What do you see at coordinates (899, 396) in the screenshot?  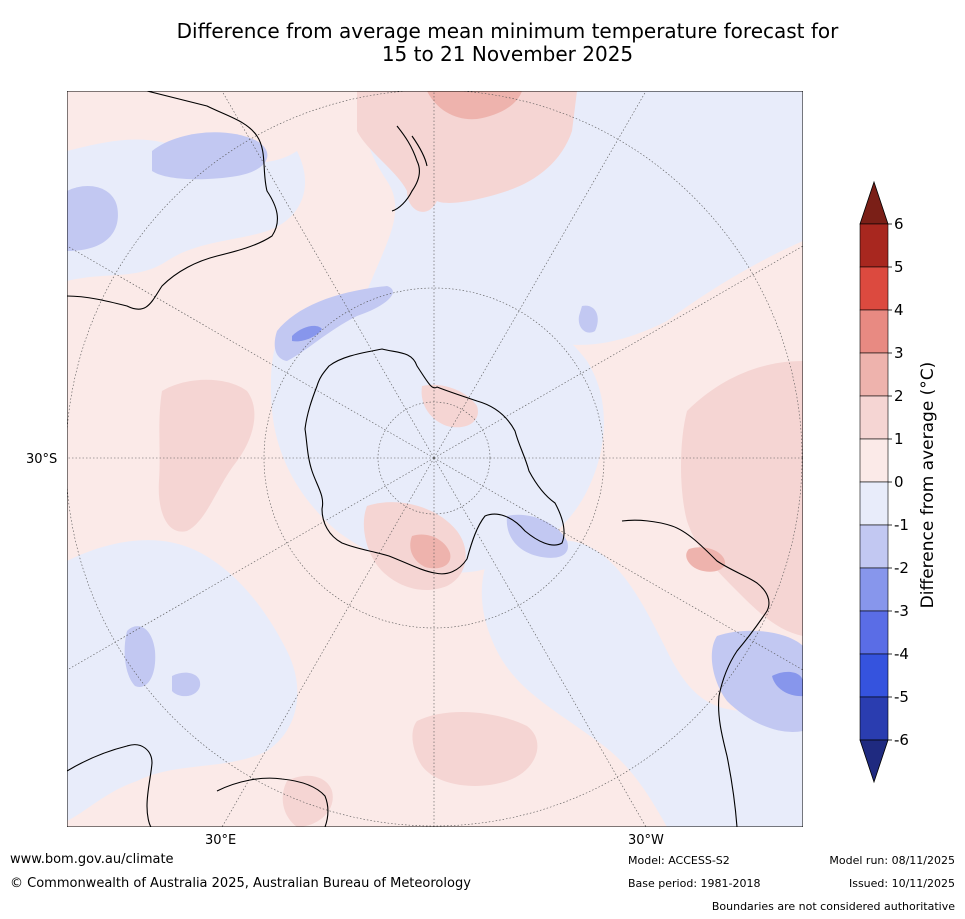 I see `colorbar-tick-label: 2` at bounding box center [899, 396].